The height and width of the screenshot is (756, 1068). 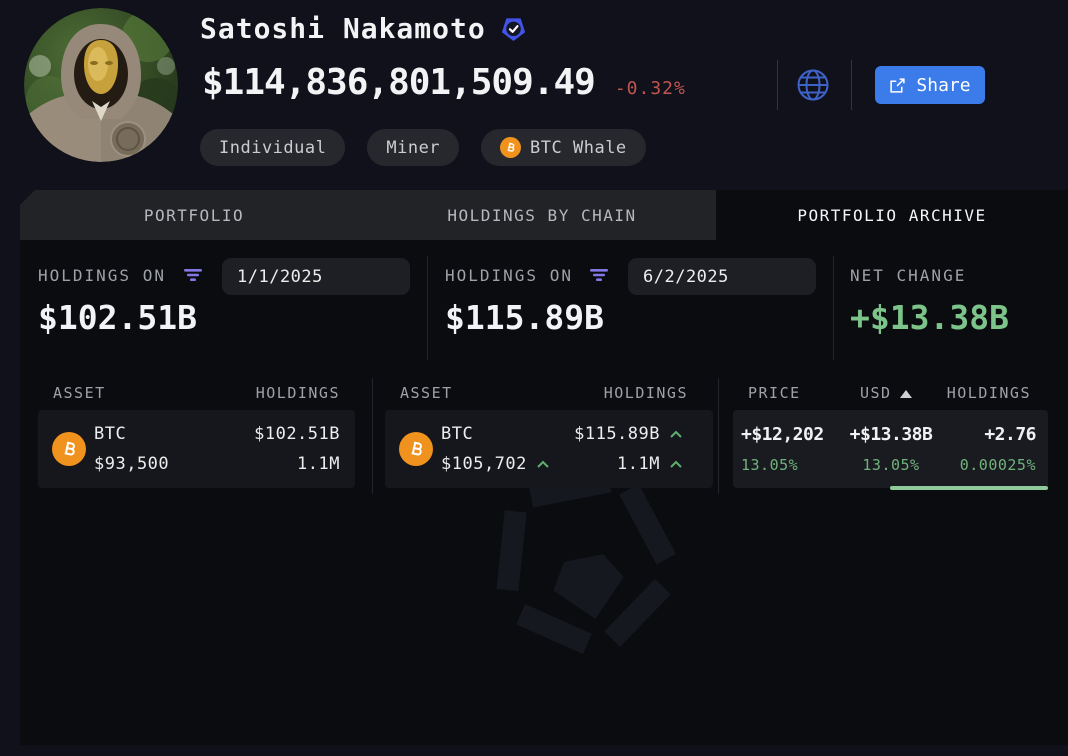 What do you see at coordinates (117, 317) in the screenshot?
I see `snapshot-total-left: $102.51B` at bounding box center [117, 317].